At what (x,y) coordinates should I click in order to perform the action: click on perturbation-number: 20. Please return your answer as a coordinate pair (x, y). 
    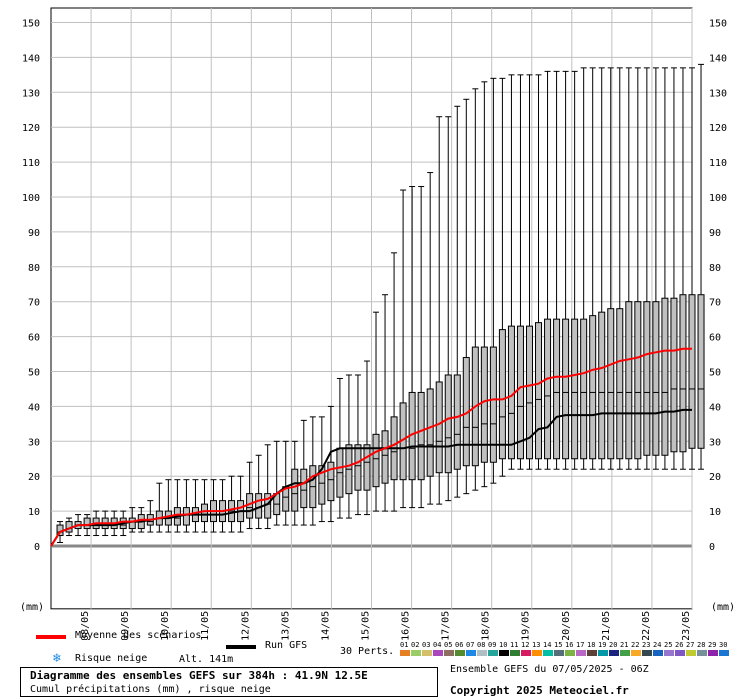
    Looking at the image, I should click on (613, 645).